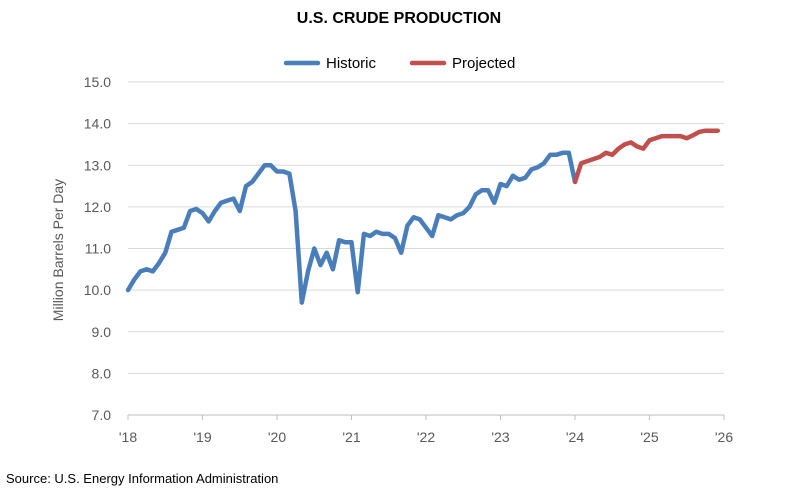  I want to click on legend-label: Historic, so click(351, 63).